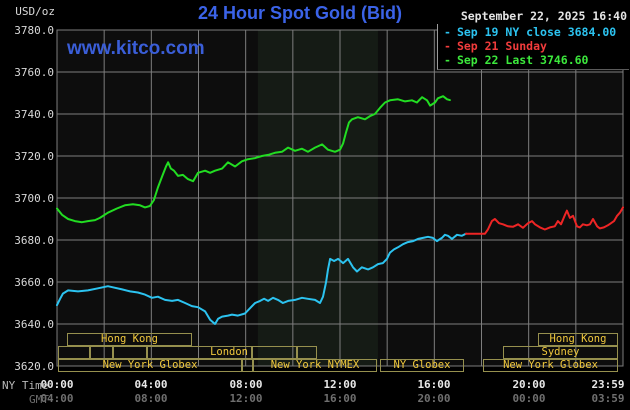 The width and height of the screenshot is (630, 410). Describe the element at coordinates (246, 384) in the screenshot. I see `ny-time-tick-label: 08:00` at that location.